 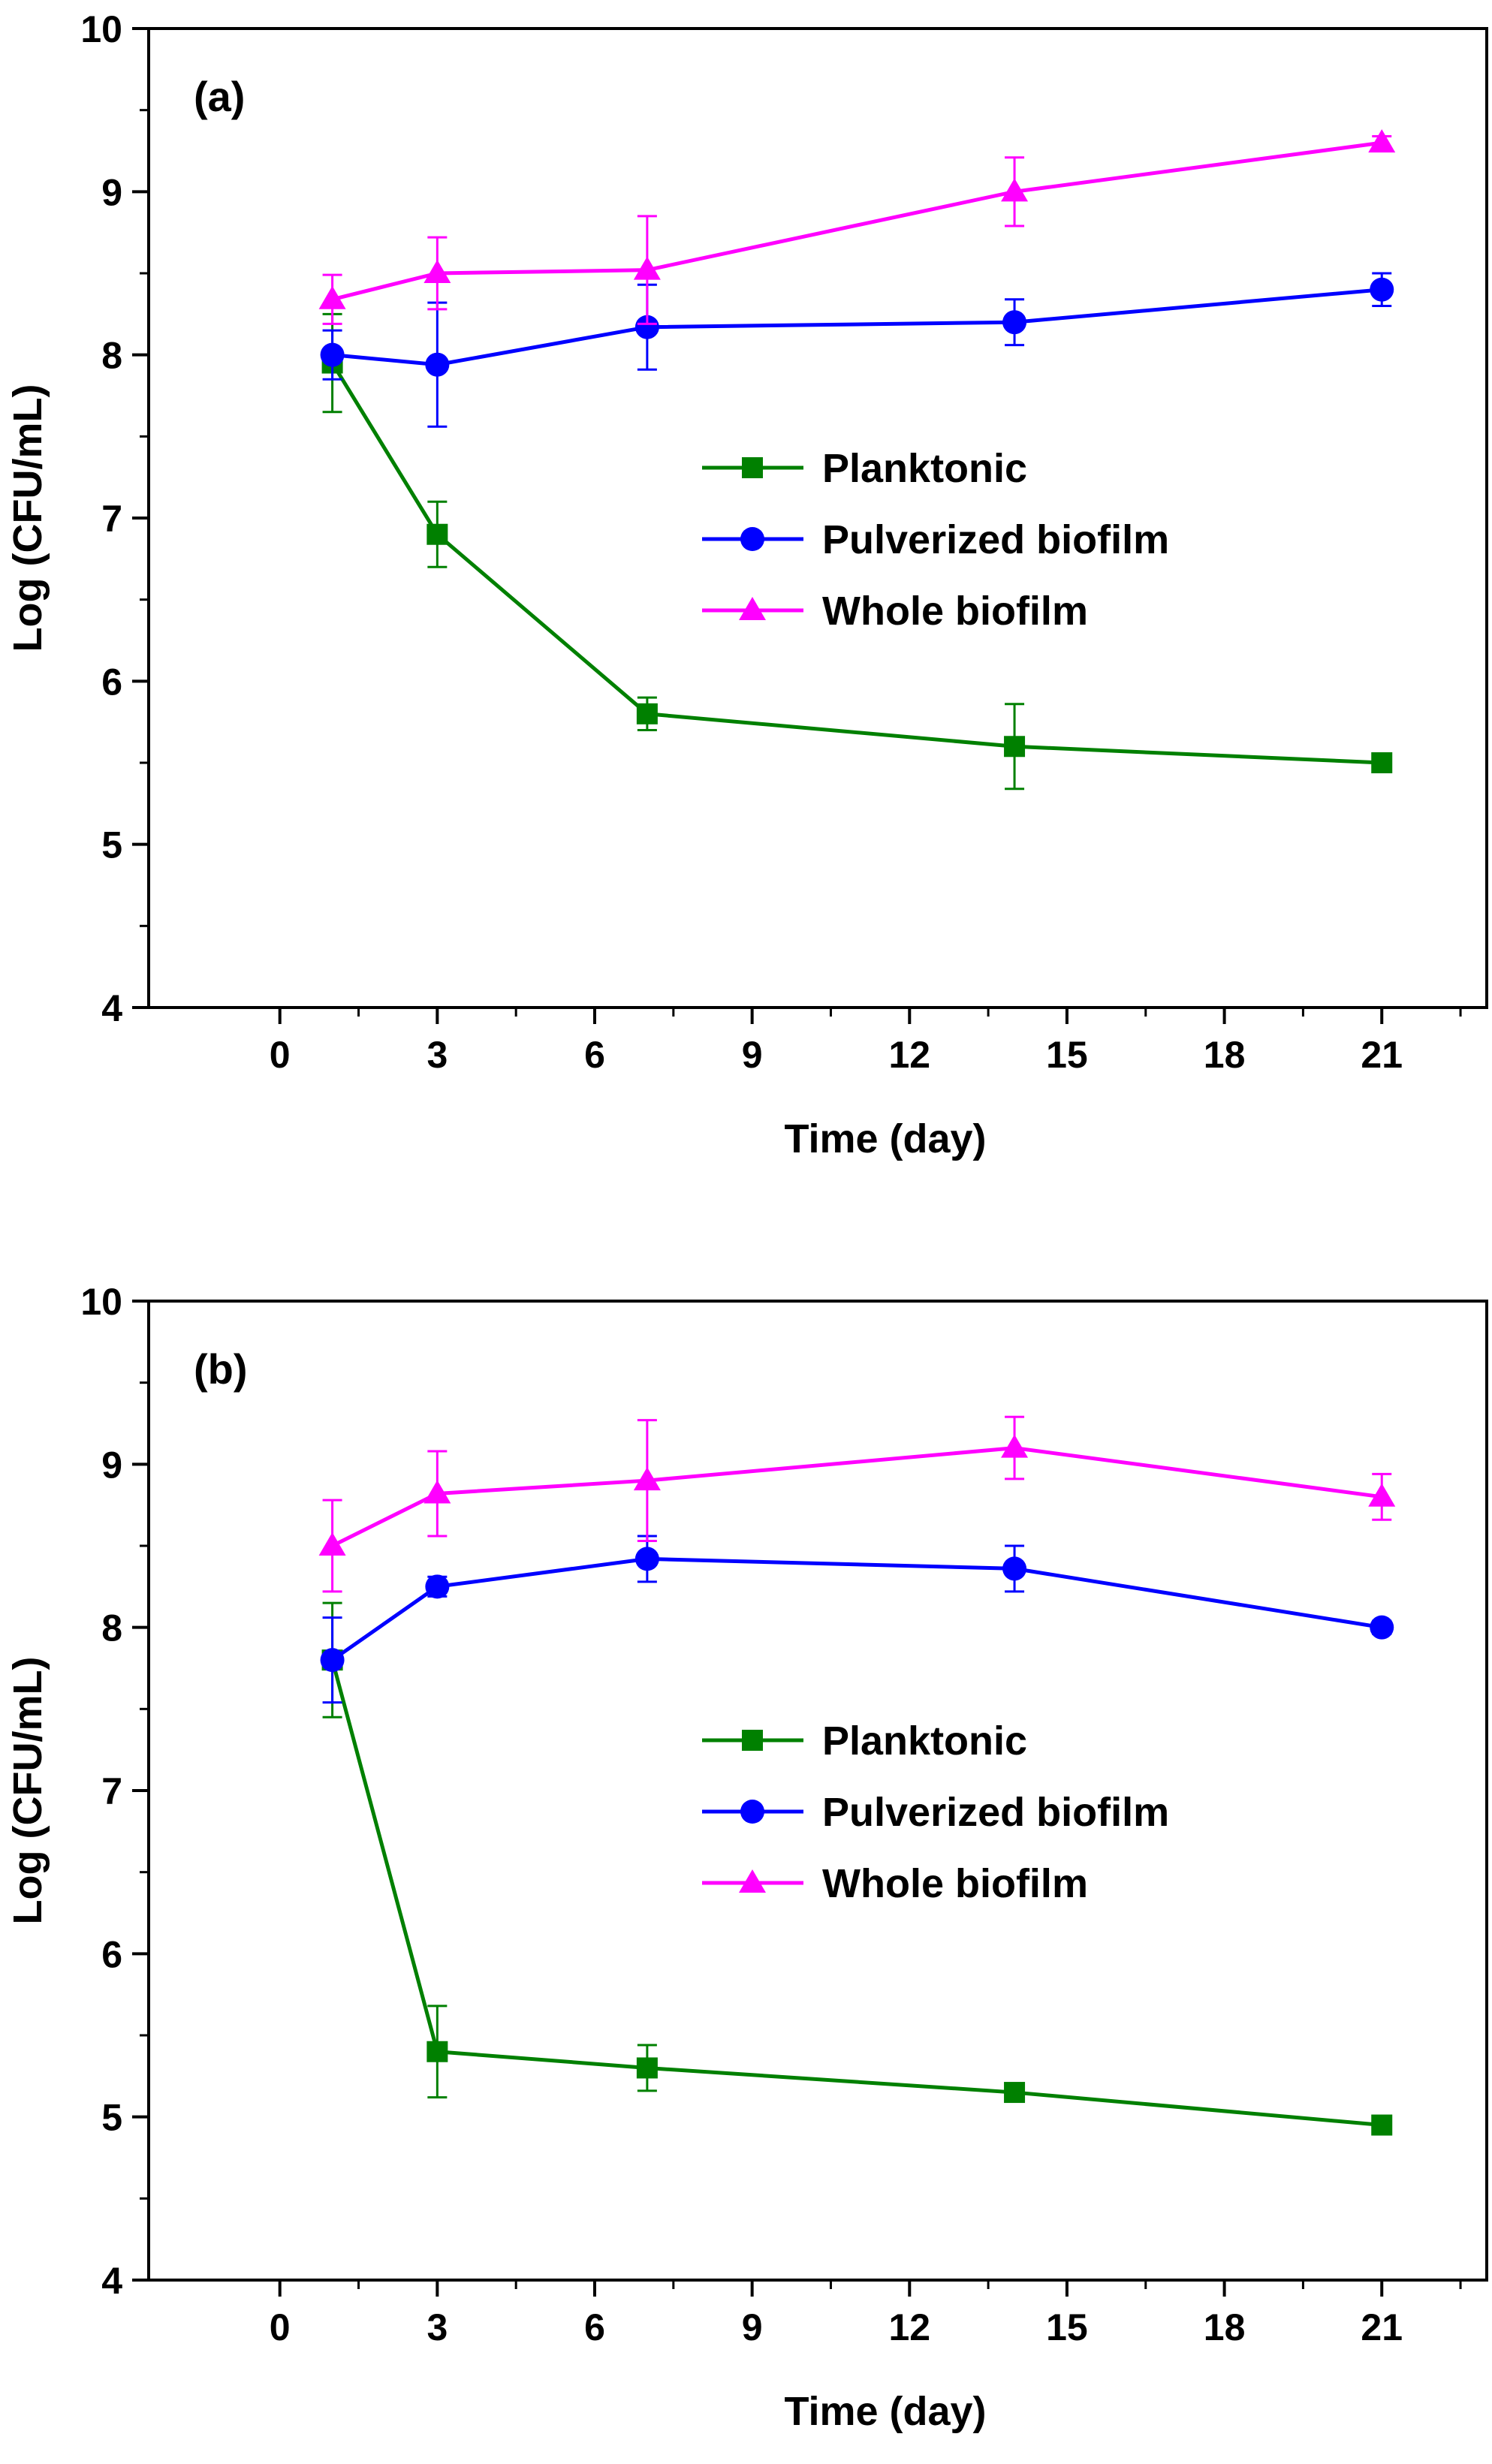 What do you see at coordinates (219, 96) in the screenshot?
I see `panel-label: (a)` at bounding box center [219, 96].